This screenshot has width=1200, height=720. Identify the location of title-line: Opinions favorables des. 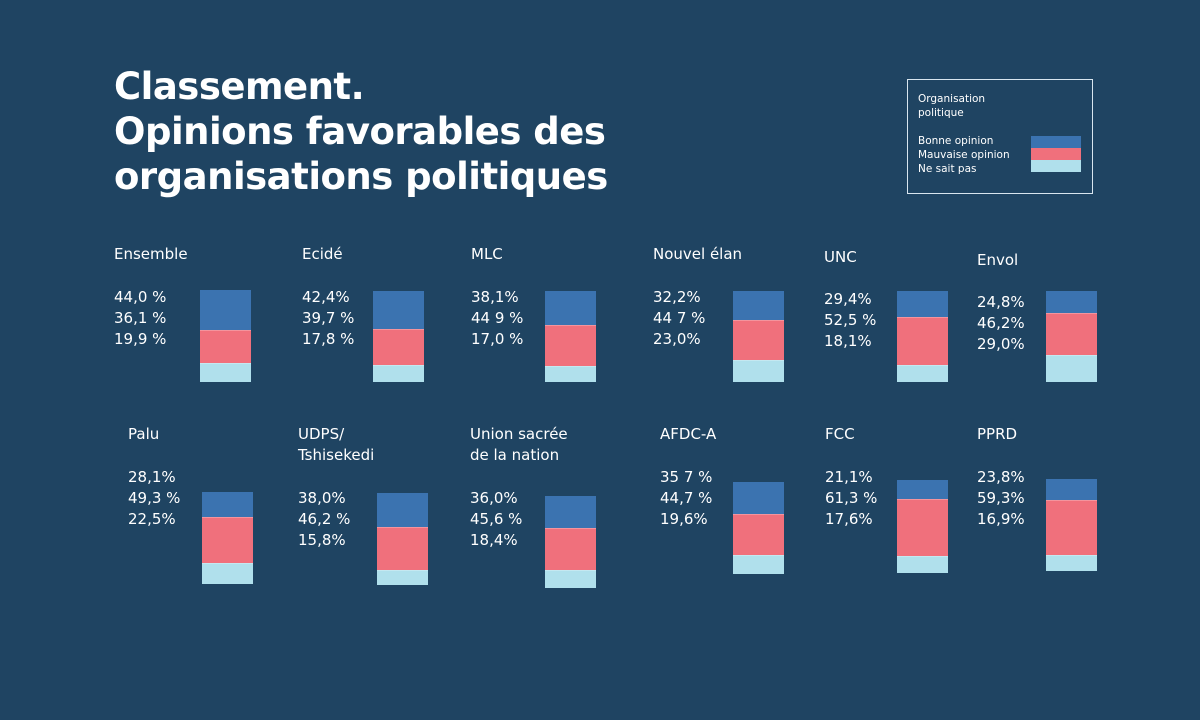
(360, 131).